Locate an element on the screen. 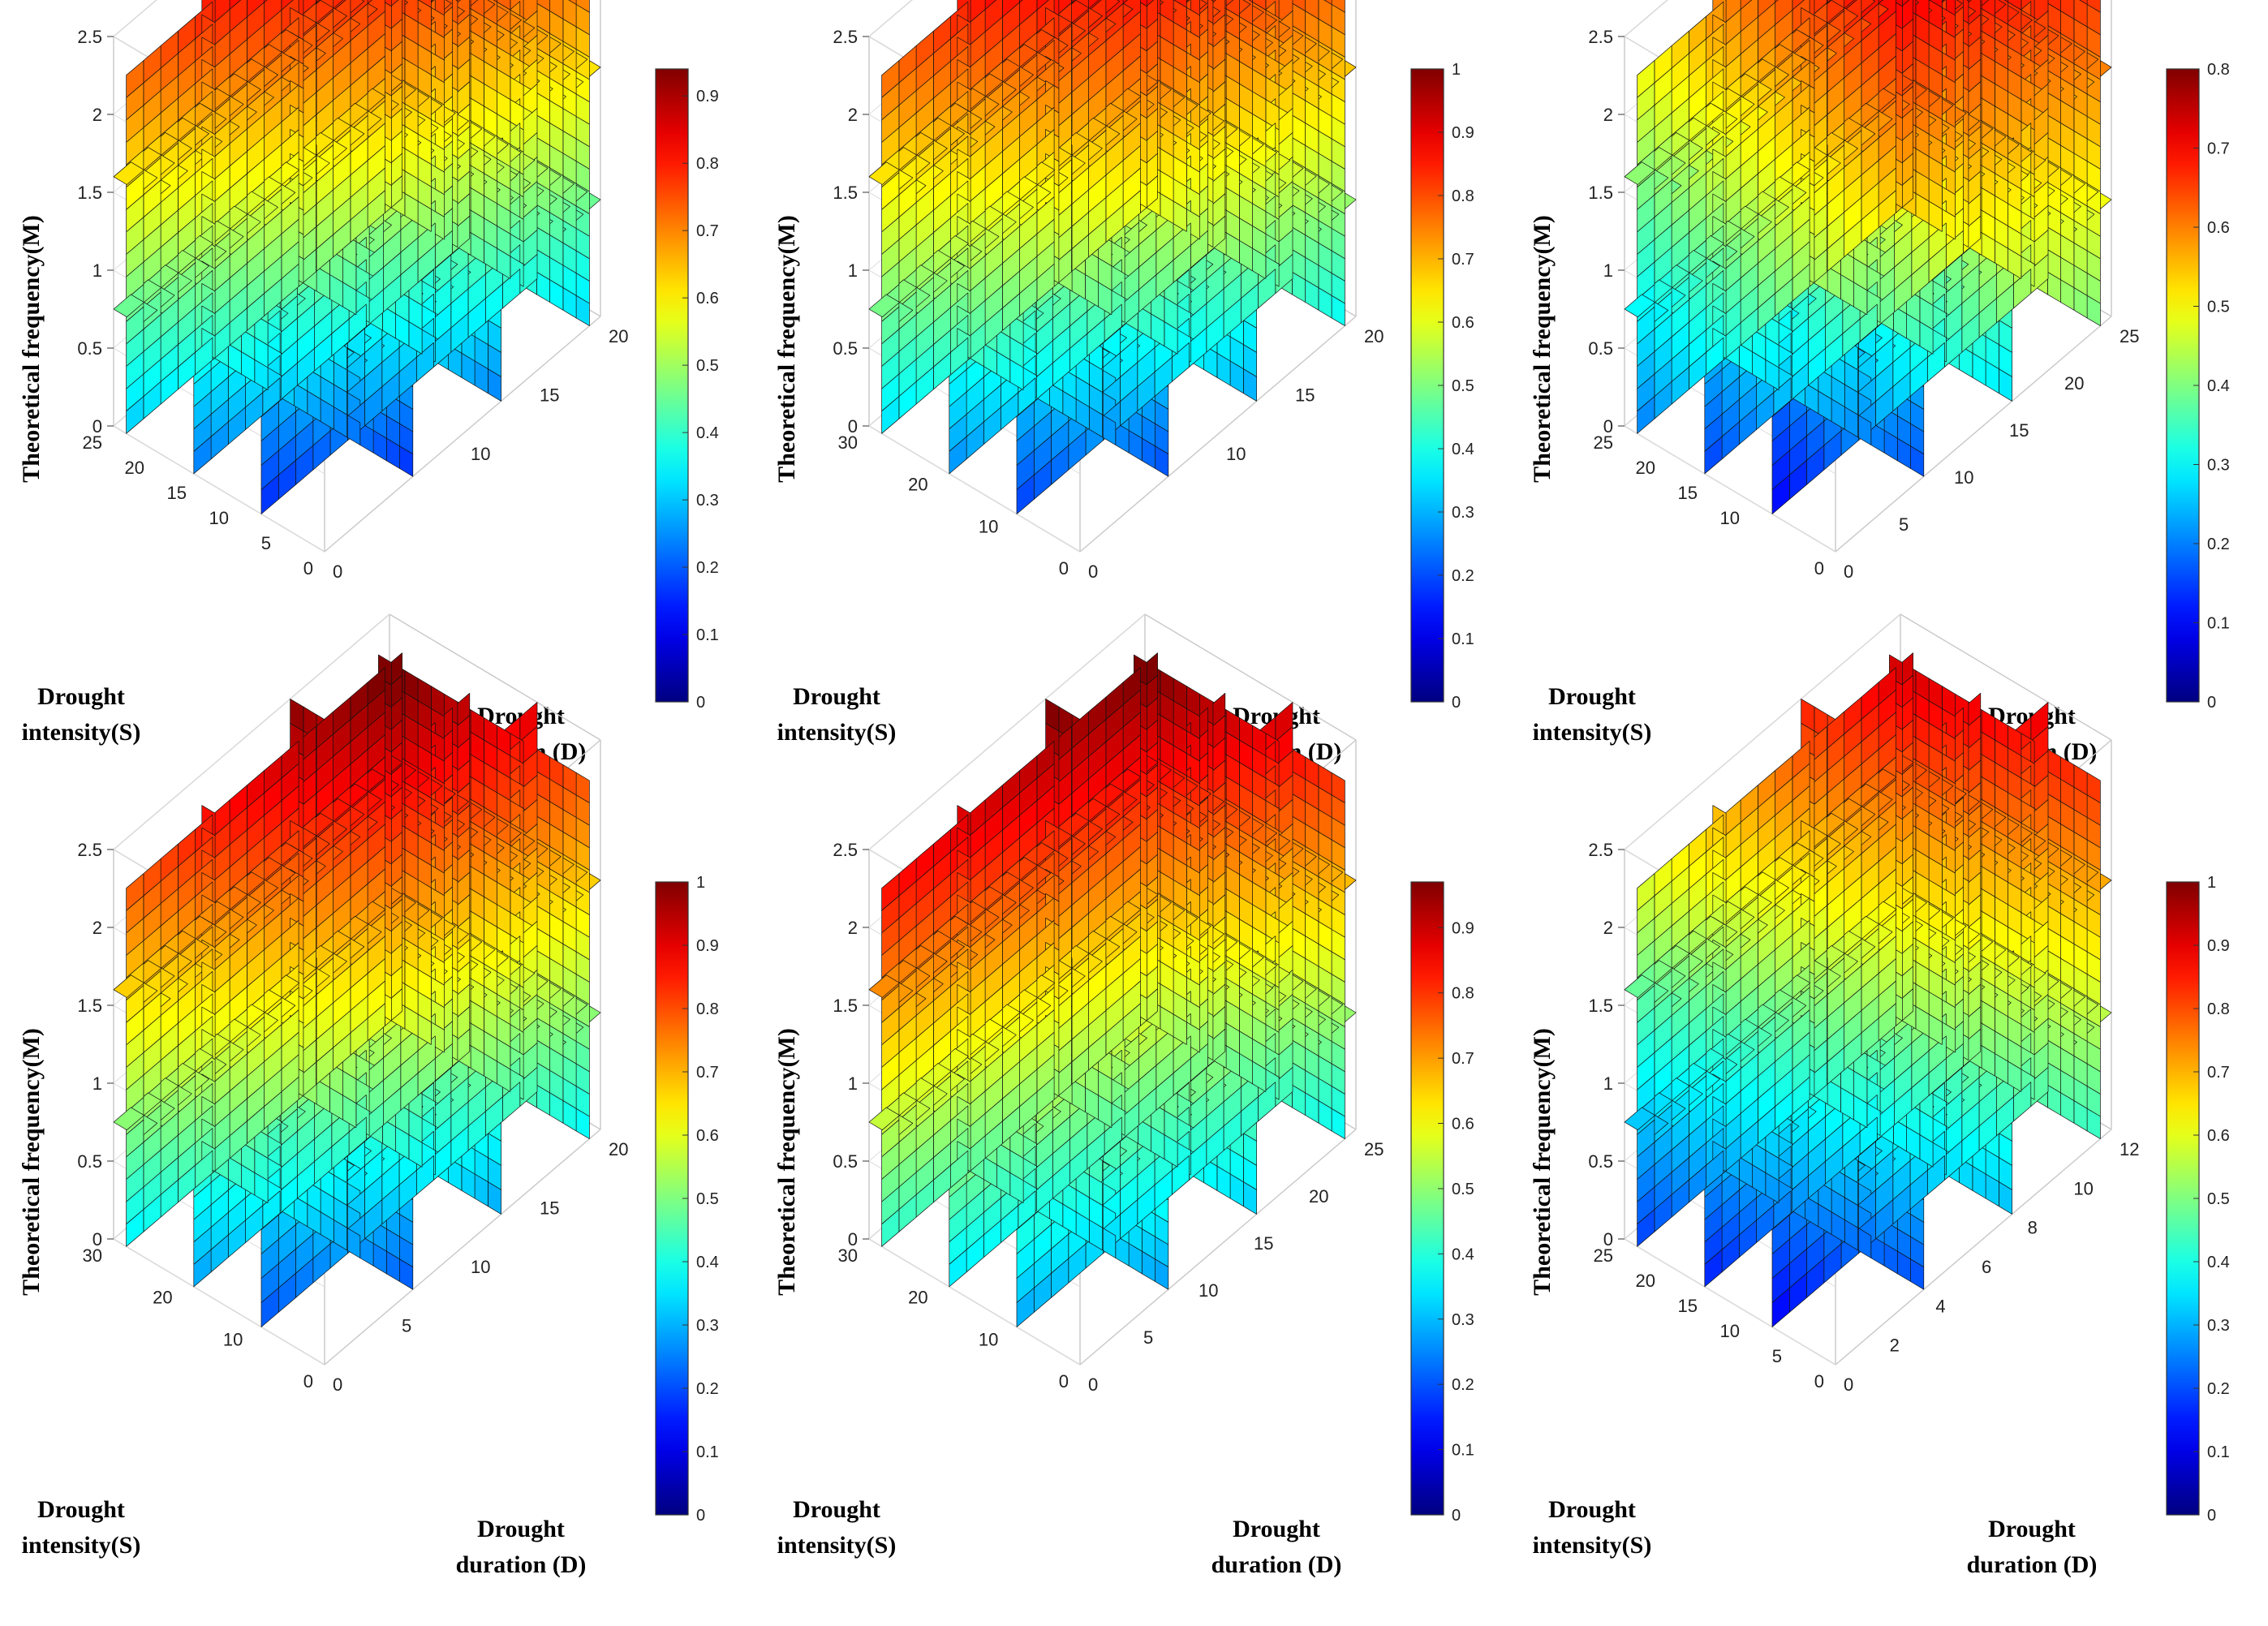  y-tick-label: 5 is located at coordinates (266, 543).